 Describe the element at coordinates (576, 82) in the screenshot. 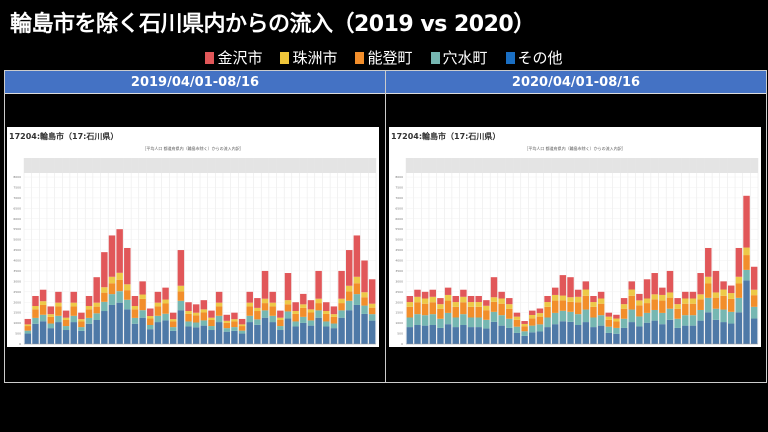

I see `header-2020: 2020/04/01-08/16` at that location.